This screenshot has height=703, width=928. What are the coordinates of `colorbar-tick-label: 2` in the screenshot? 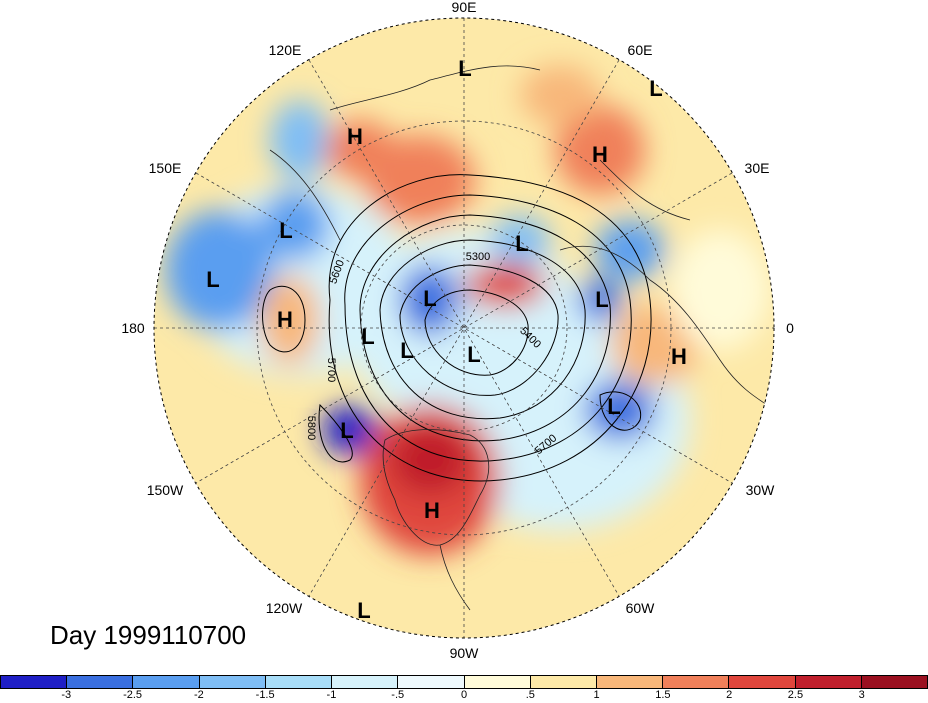 It's located at (729, 695).